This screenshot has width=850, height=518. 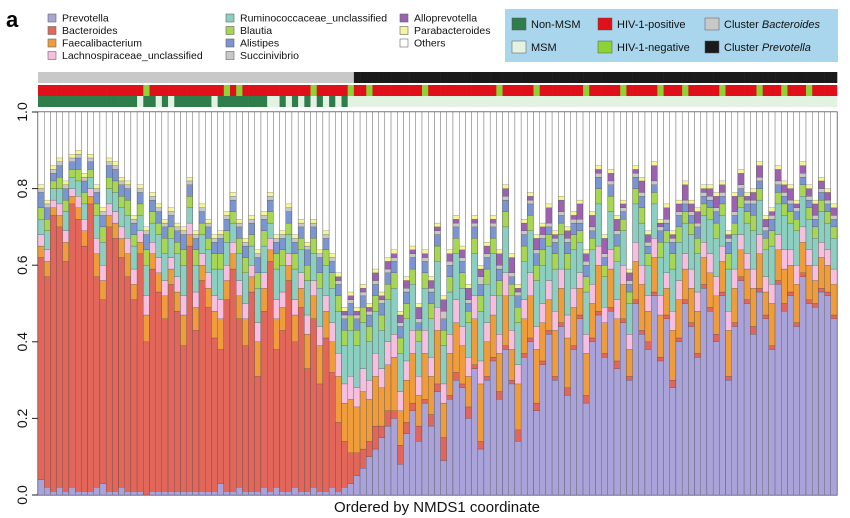 What do you see at coordinates (767, 48) in the screenshot?
I see `annotation-legend-label: Cluster Prevotella` at bounding box center [767, 48].